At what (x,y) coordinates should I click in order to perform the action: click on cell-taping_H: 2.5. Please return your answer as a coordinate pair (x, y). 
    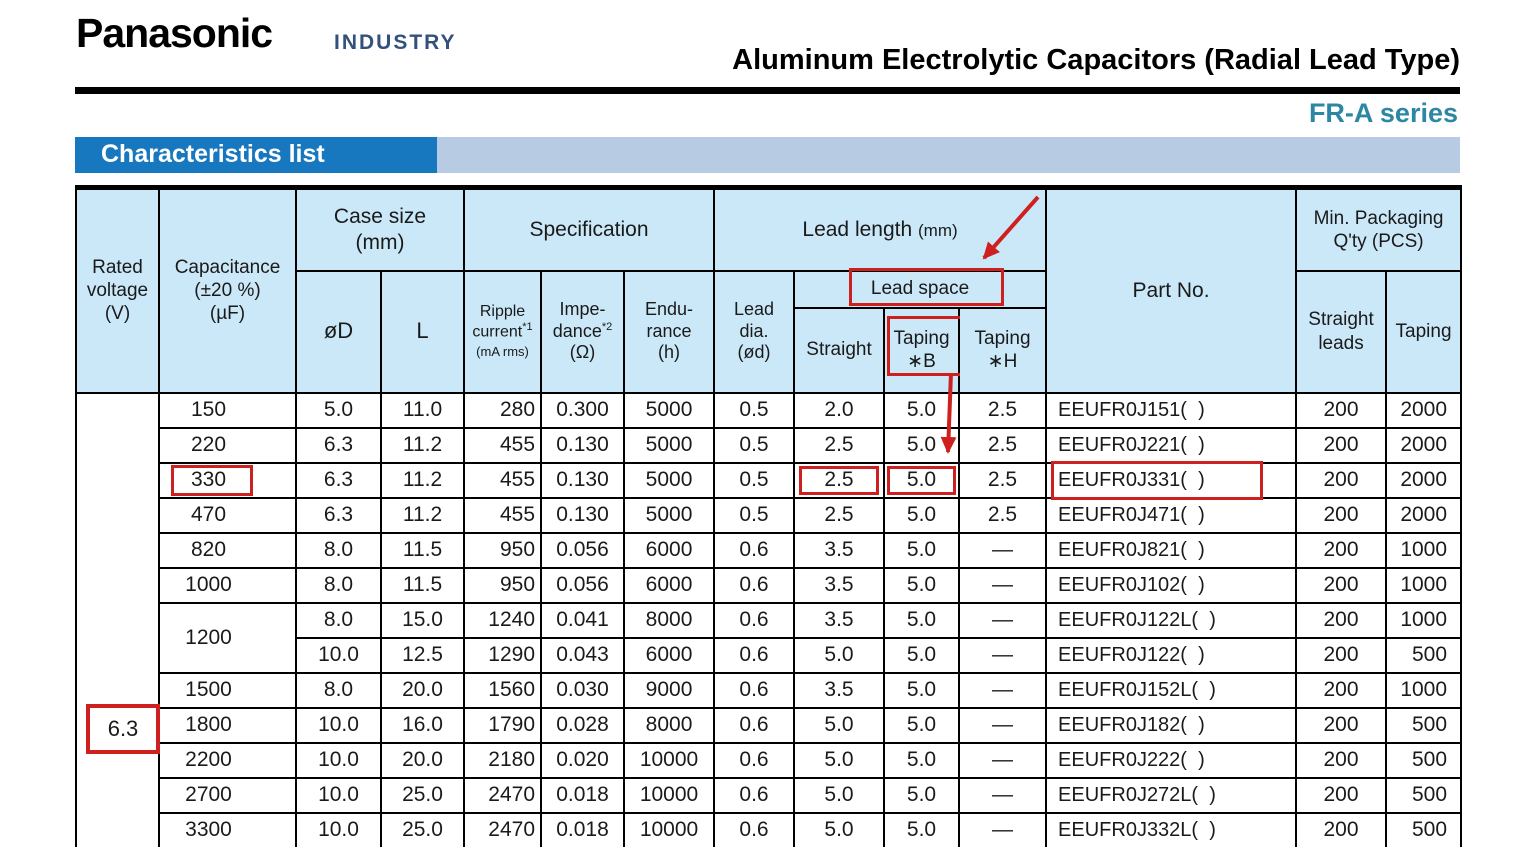
    Looking at the image, I should click on (1003, 410).